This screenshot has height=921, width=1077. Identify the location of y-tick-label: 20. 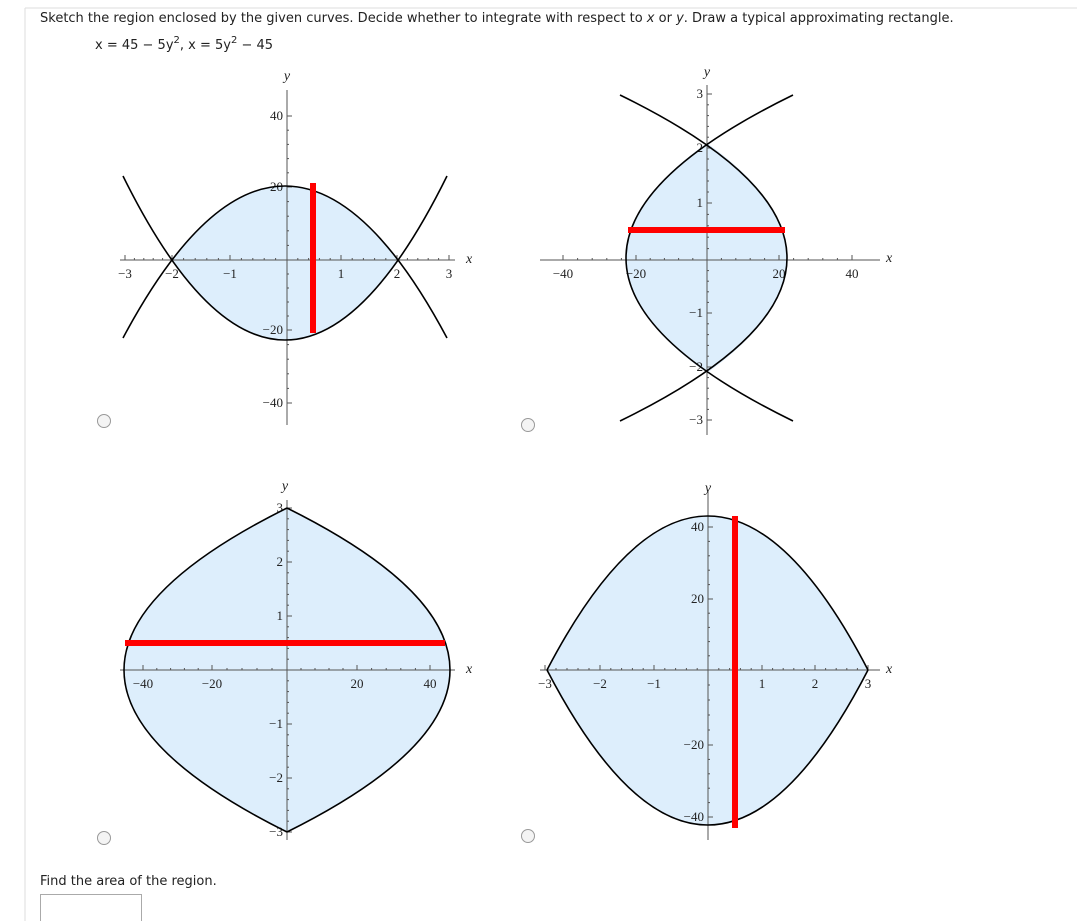
(697, 598).